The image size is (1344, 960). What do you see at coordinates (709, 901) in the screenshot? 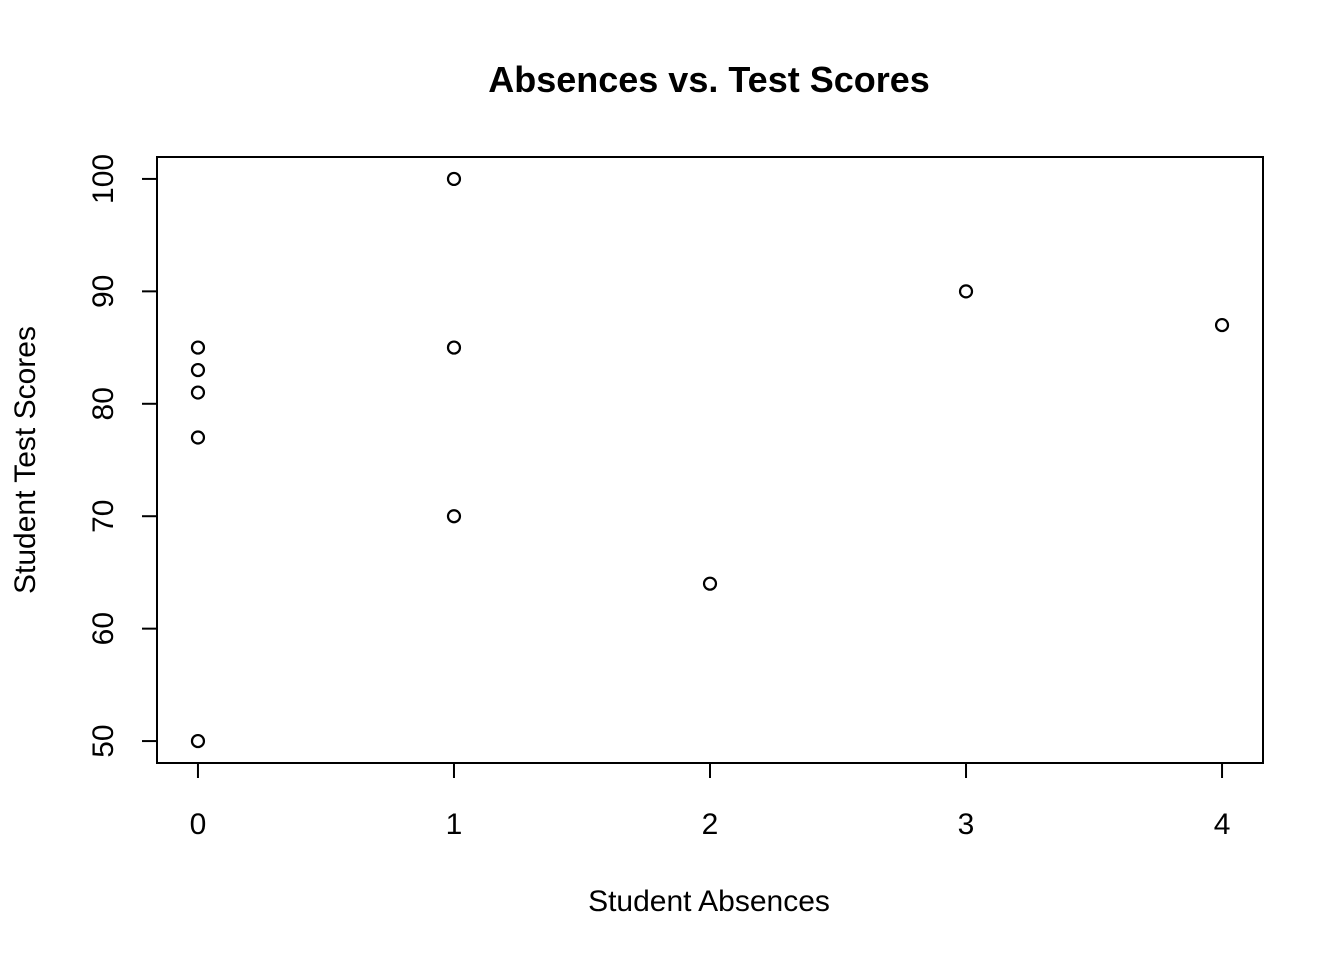
I see `x-axis-label: Student Absences` at bounding box center [709, 901].